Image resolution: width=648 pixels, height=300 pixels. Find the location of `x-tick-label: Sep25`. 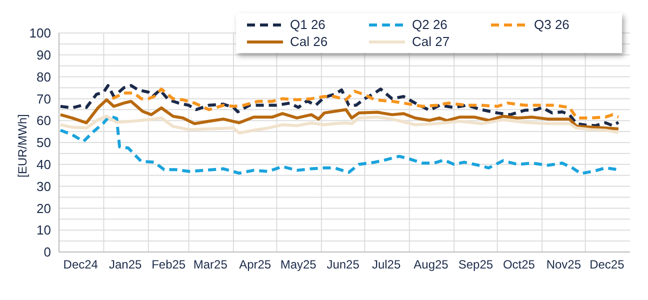

x-tick-label: Sep25 is located at coordinates (476, 265).